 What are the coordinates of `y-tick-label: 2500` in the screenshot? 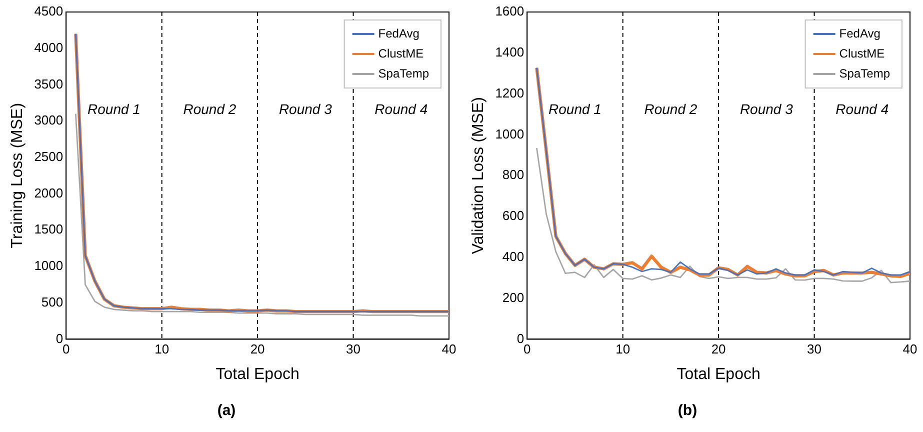 It's located at (49, 156).